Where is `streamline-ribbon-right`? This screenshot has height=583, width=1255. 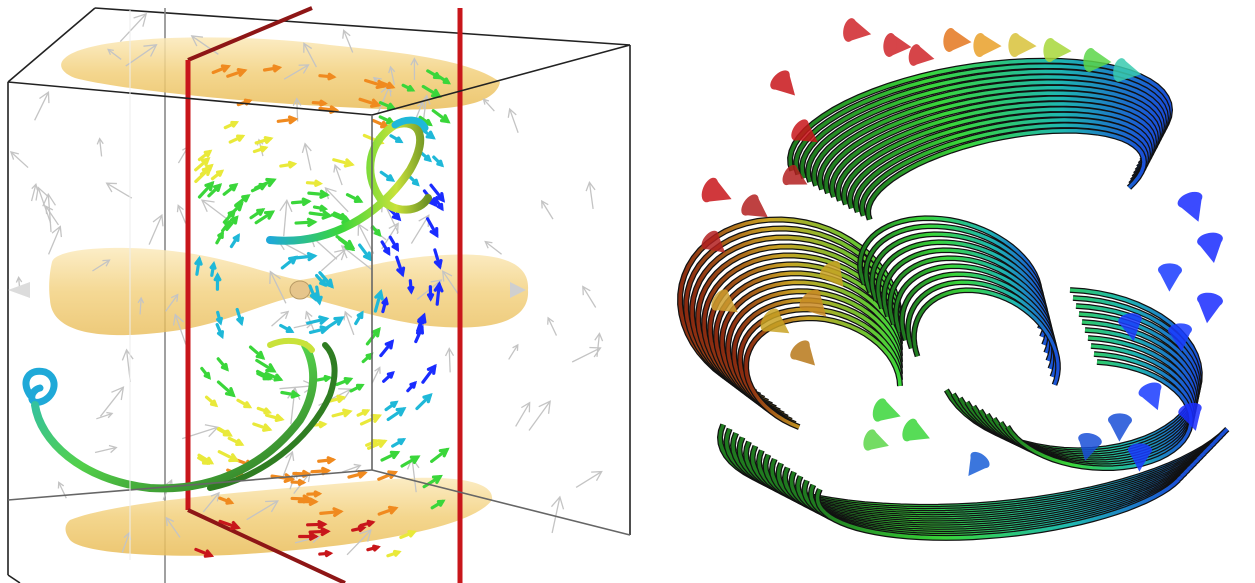
streamline-ribbon-right is located at coordinates (1099, 415).